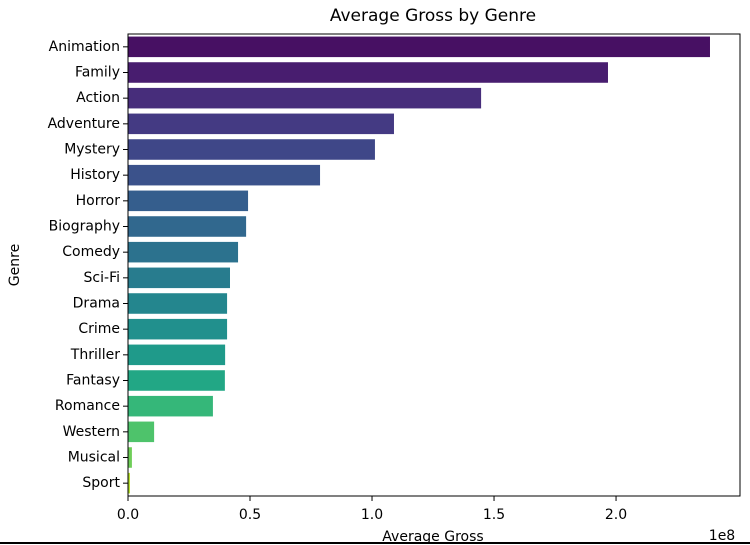 The width and height of the screenshot is (750, 545). Describe the element at coordinates (87, 406) in the screenshot. I see `y-tick-label: Romance` at that location.